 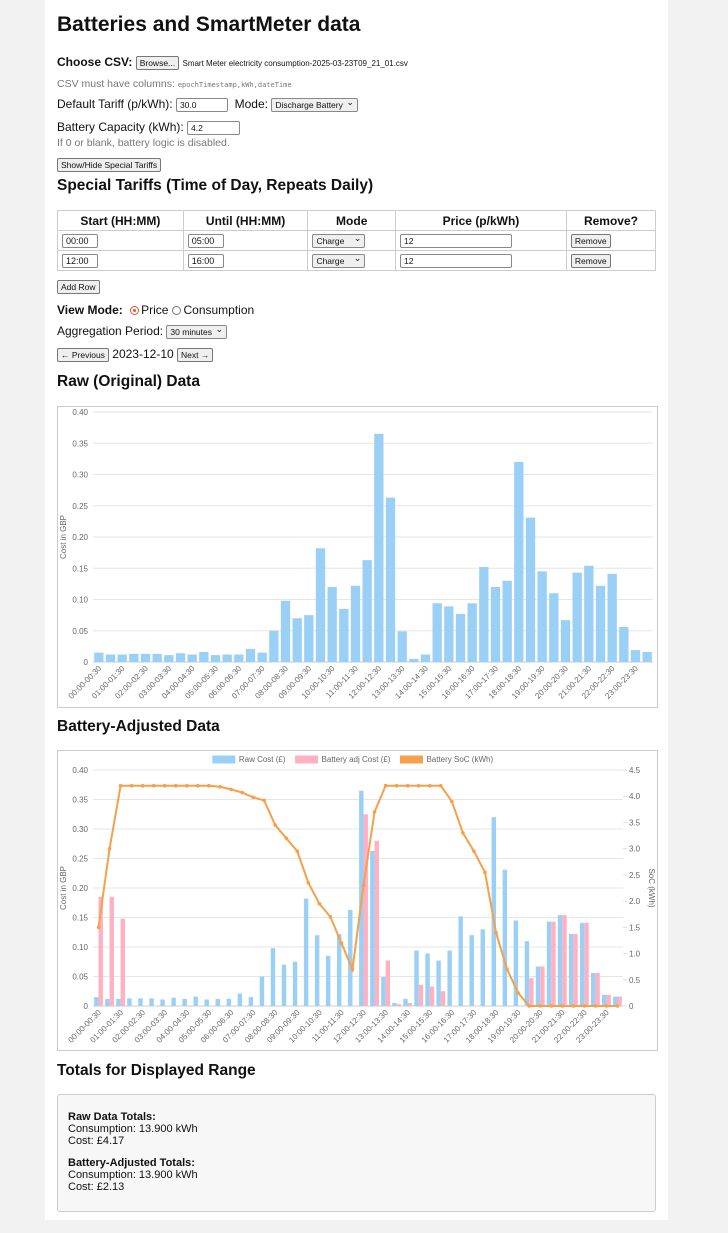 I want to click on y2-tick-label: 1.0, so click(x=635, y=954).